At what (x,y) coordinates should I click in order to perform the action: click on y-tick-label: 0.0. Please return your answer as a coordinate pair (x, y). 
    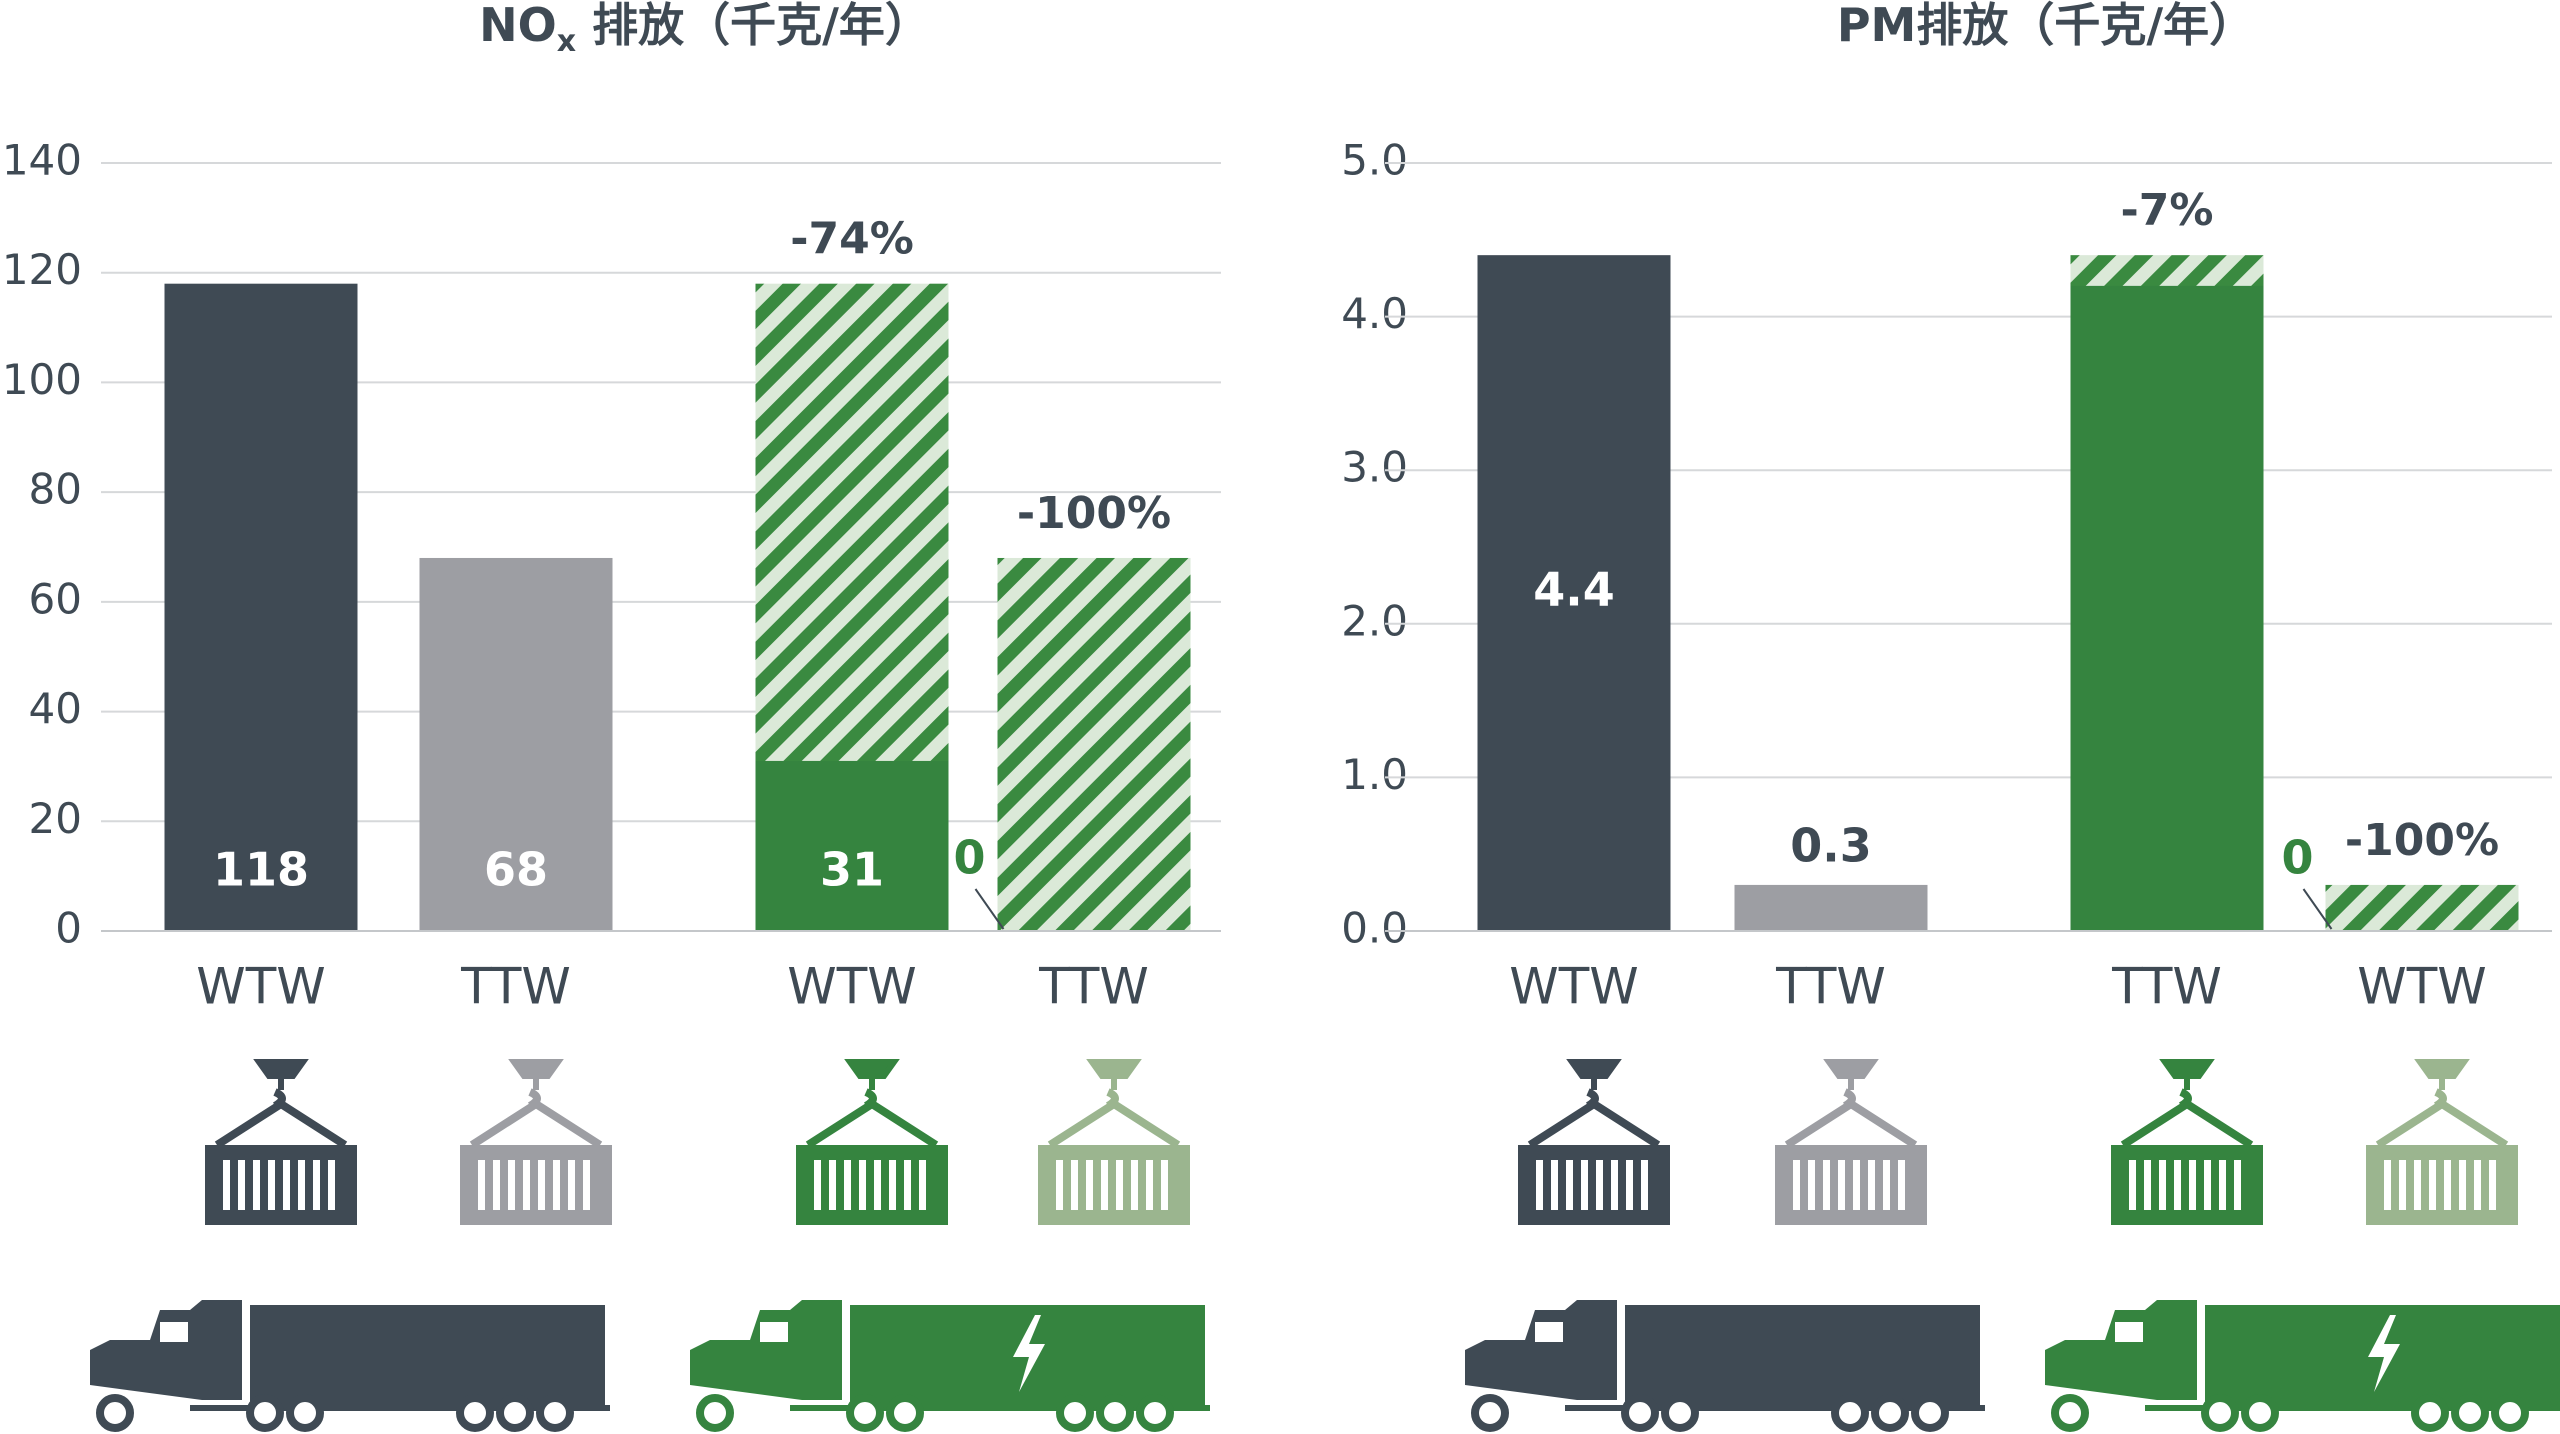
    Looking at the image, I should click on (1374, 928).